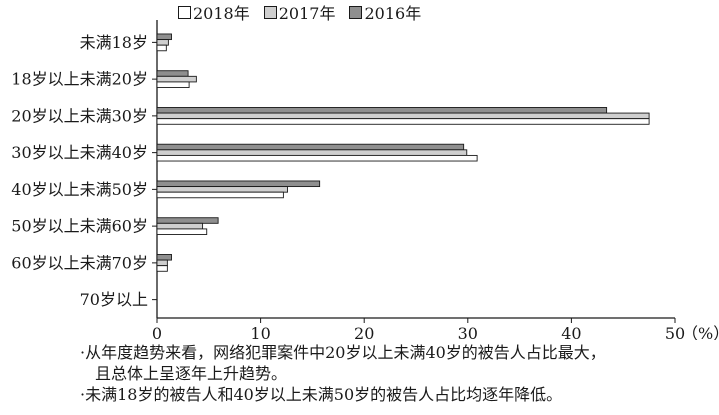 The width and height of the screenshot is (719, 415). What do you see at coordinates (343, 352) in the screenshot?
I see `note-line-1: ·从年度趋势来看，网络犯罪案件中20岁以上未满40岁的被告人占比最大，` at bounding box center [343, 352].